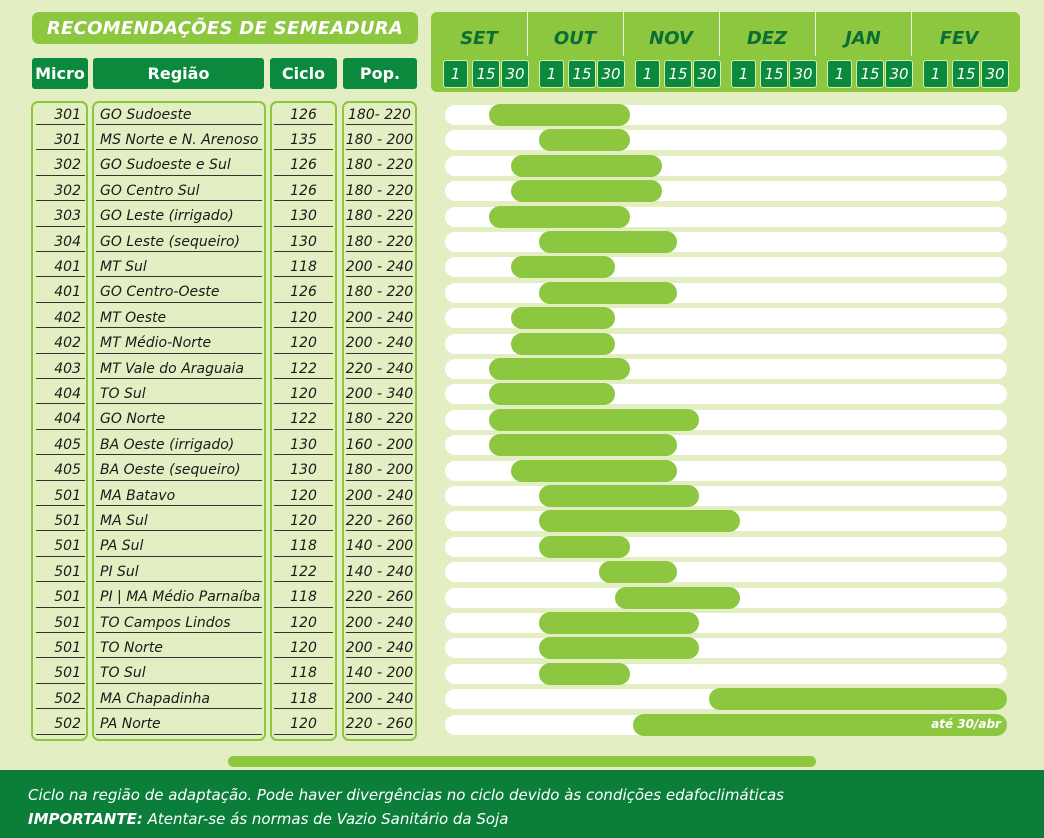 The height and width of the screenshot is (838, 1044). I want to click on cell-regiao: MT Oeste, so click(179, 318).